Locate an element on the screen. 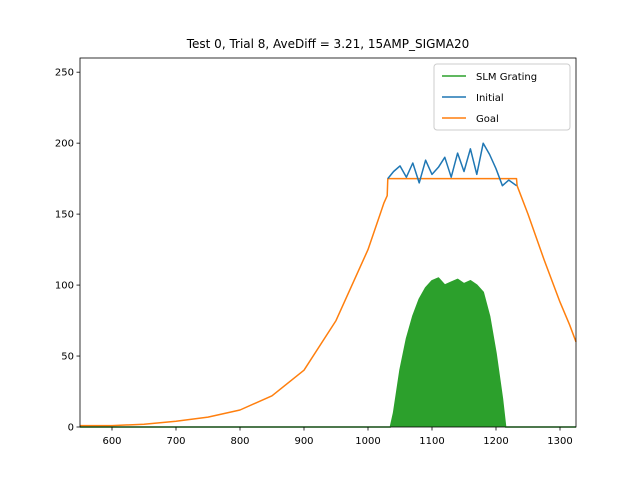 This screenshot has height=480, width=640. legend-label-slm-grating: SLM Grating is located at coordinates (506, 77).